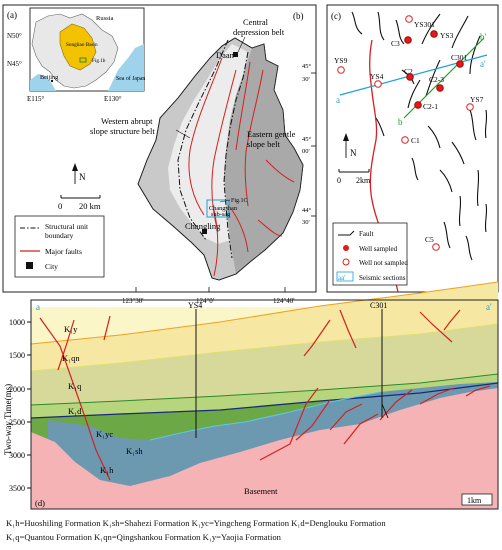  I want to click on fig-1c-label: Fig.1C, so click(239, 201).